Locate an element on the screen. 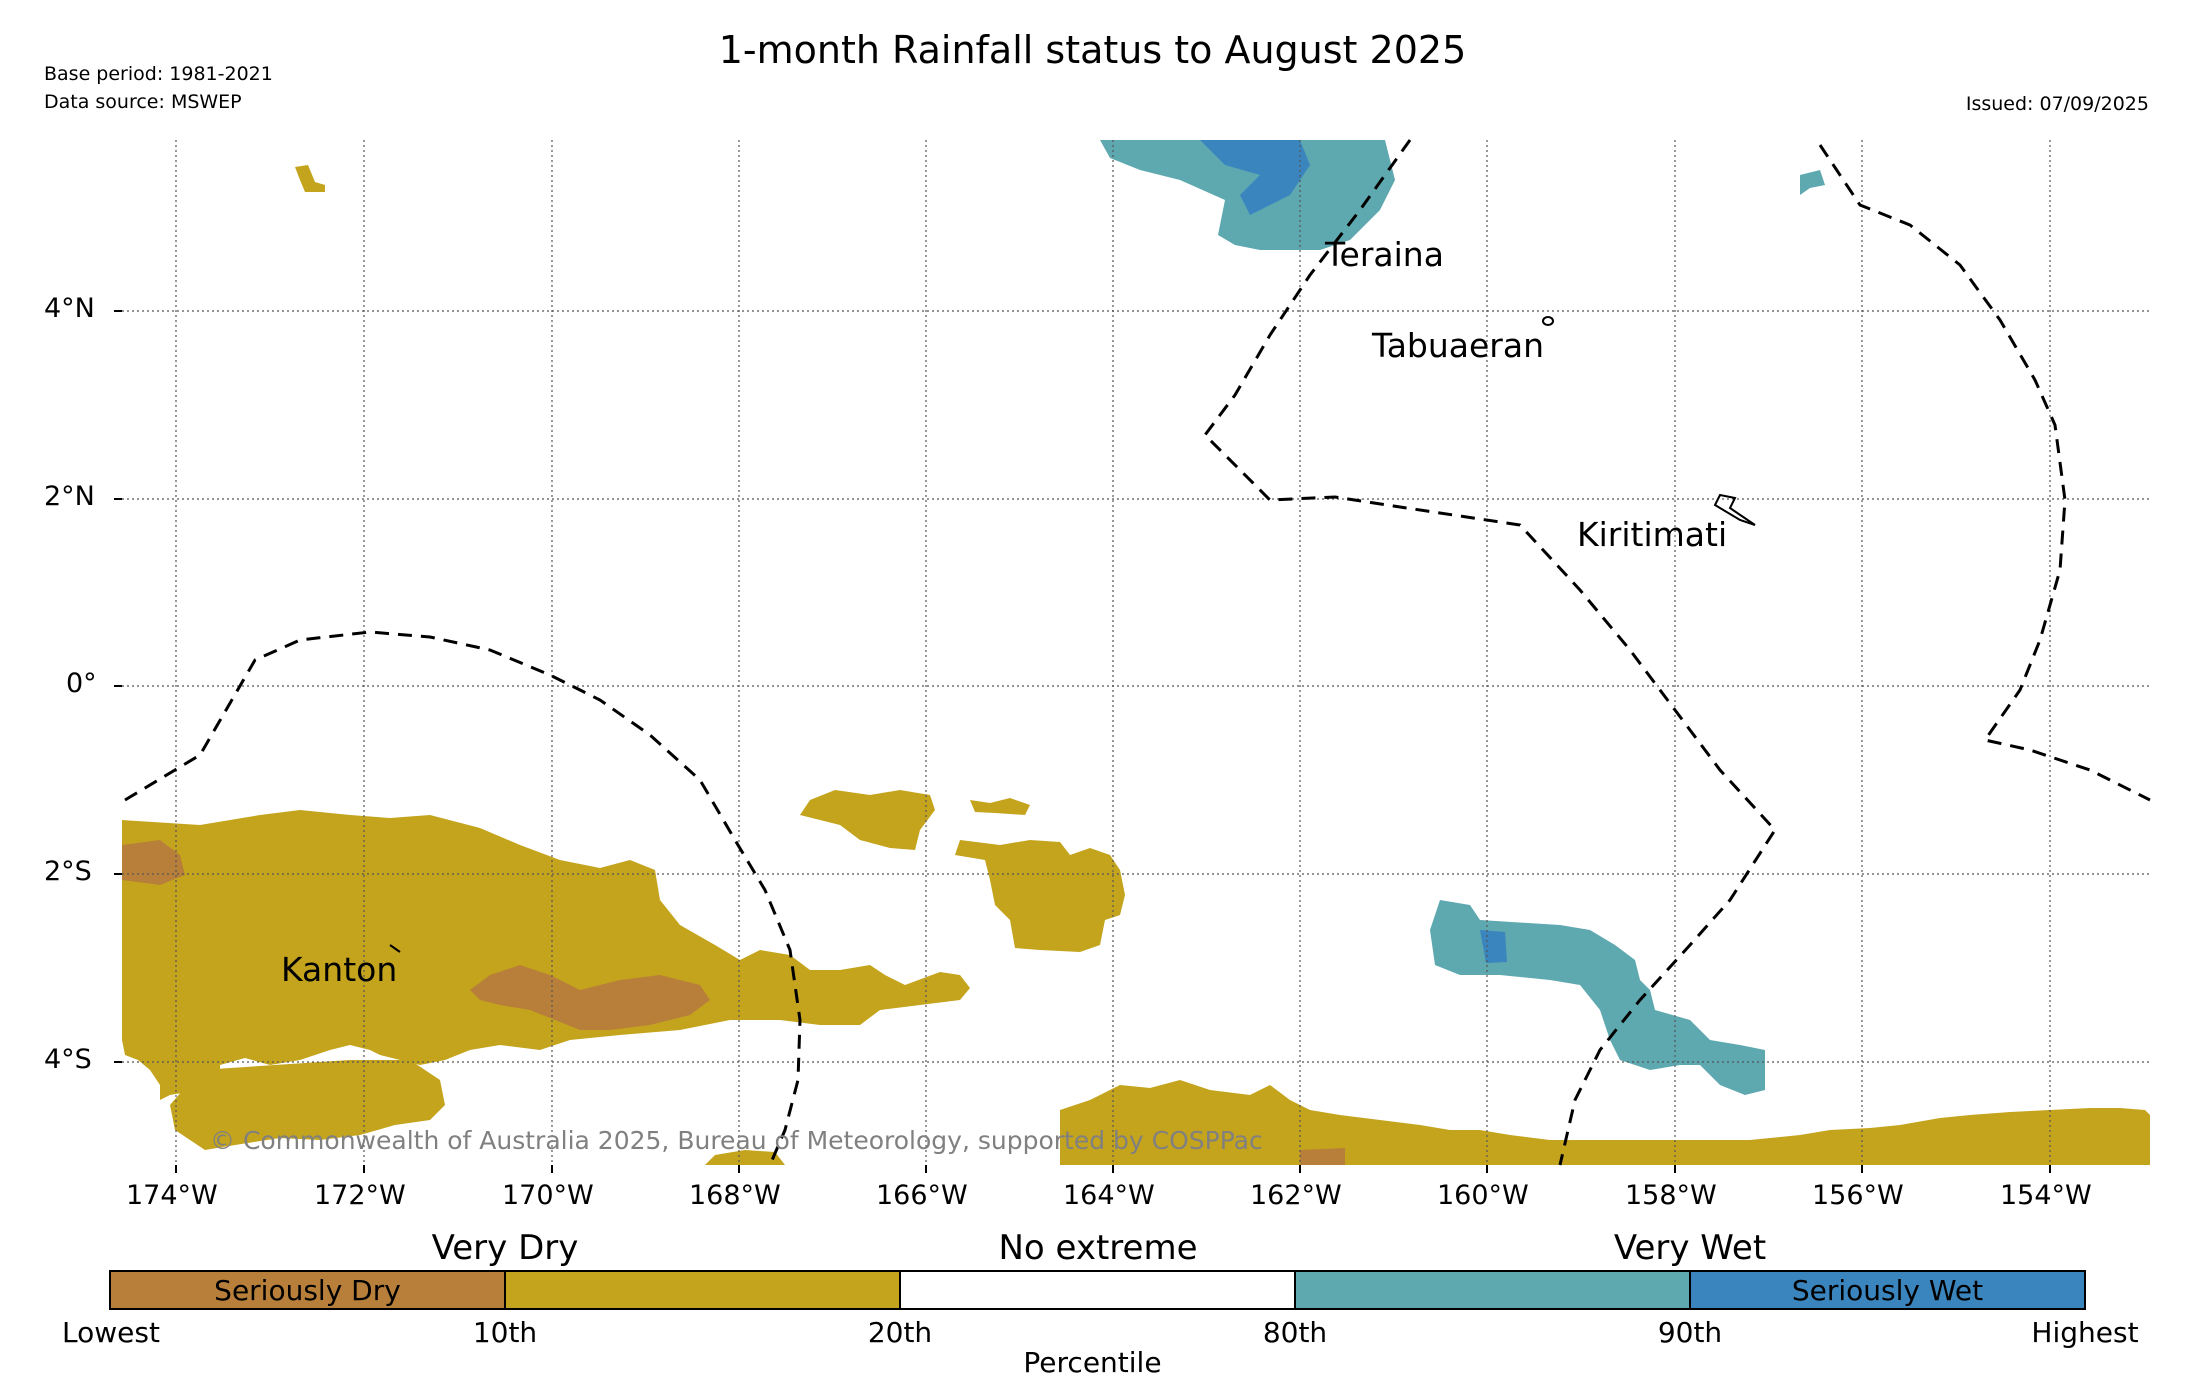  lat-label-4s: 4°S is located at coordinates (68, 1059).